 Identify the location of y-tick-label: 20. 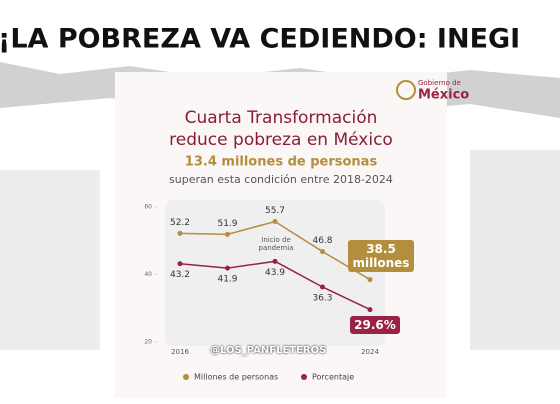
(148, 342).